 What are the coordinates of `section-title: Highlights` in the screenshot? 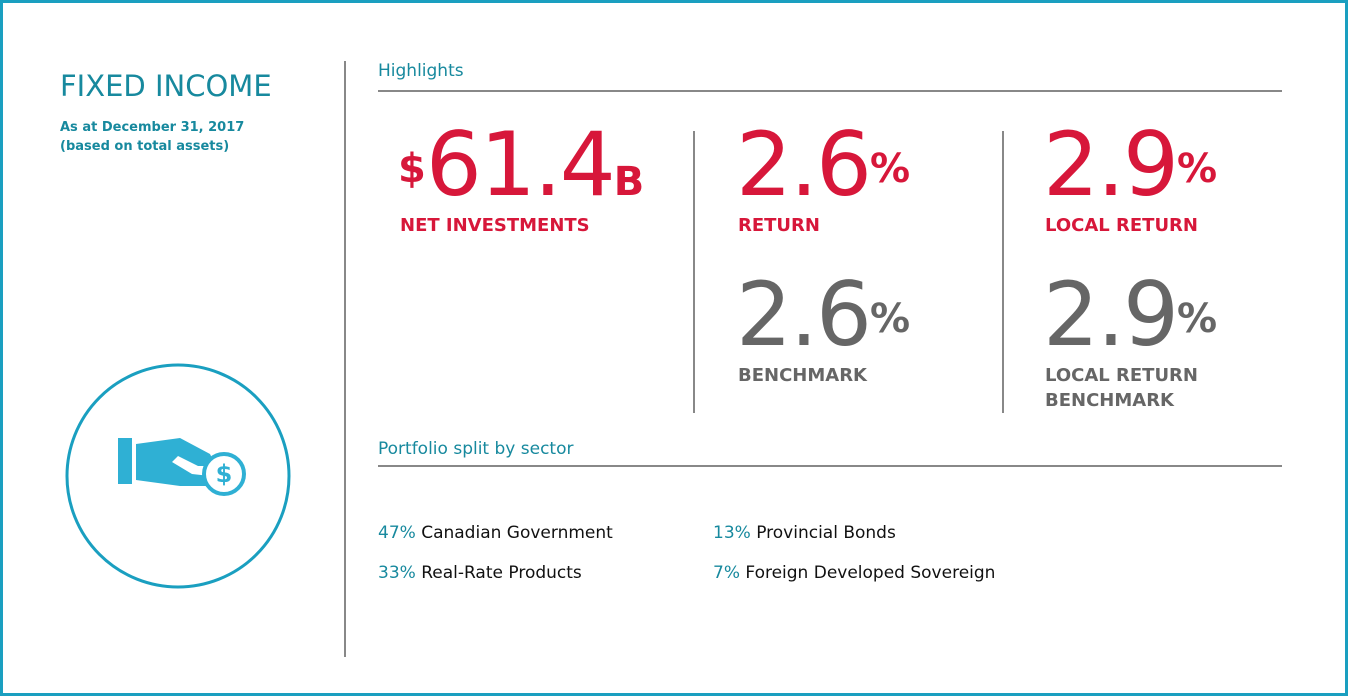 It's located at (421, 71).